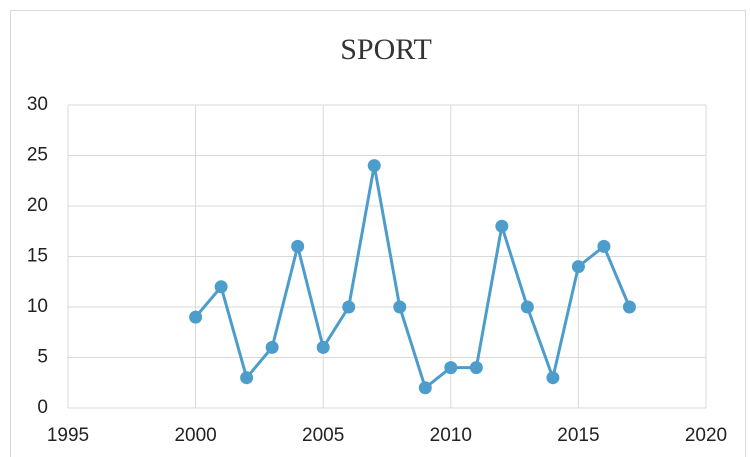 This screenshot has width=750, height=457. Describe the element at coordinates (706, 435) in the screenshot. I see `x-tick-label: 2020` at that location.